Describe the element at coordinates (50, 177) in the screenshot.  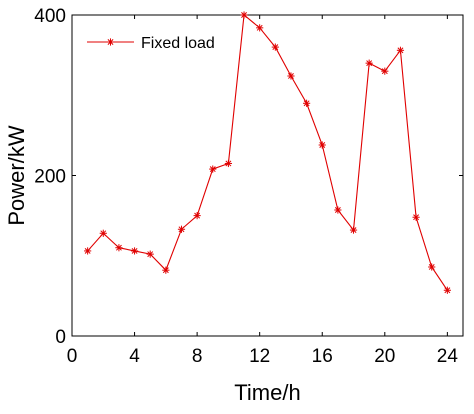
I see `y-tick-label: 200` at that location.